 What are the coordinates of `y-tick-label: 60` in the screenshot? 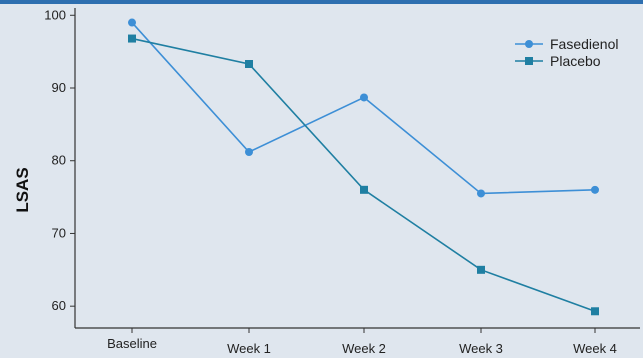 It's located at (59, 305).